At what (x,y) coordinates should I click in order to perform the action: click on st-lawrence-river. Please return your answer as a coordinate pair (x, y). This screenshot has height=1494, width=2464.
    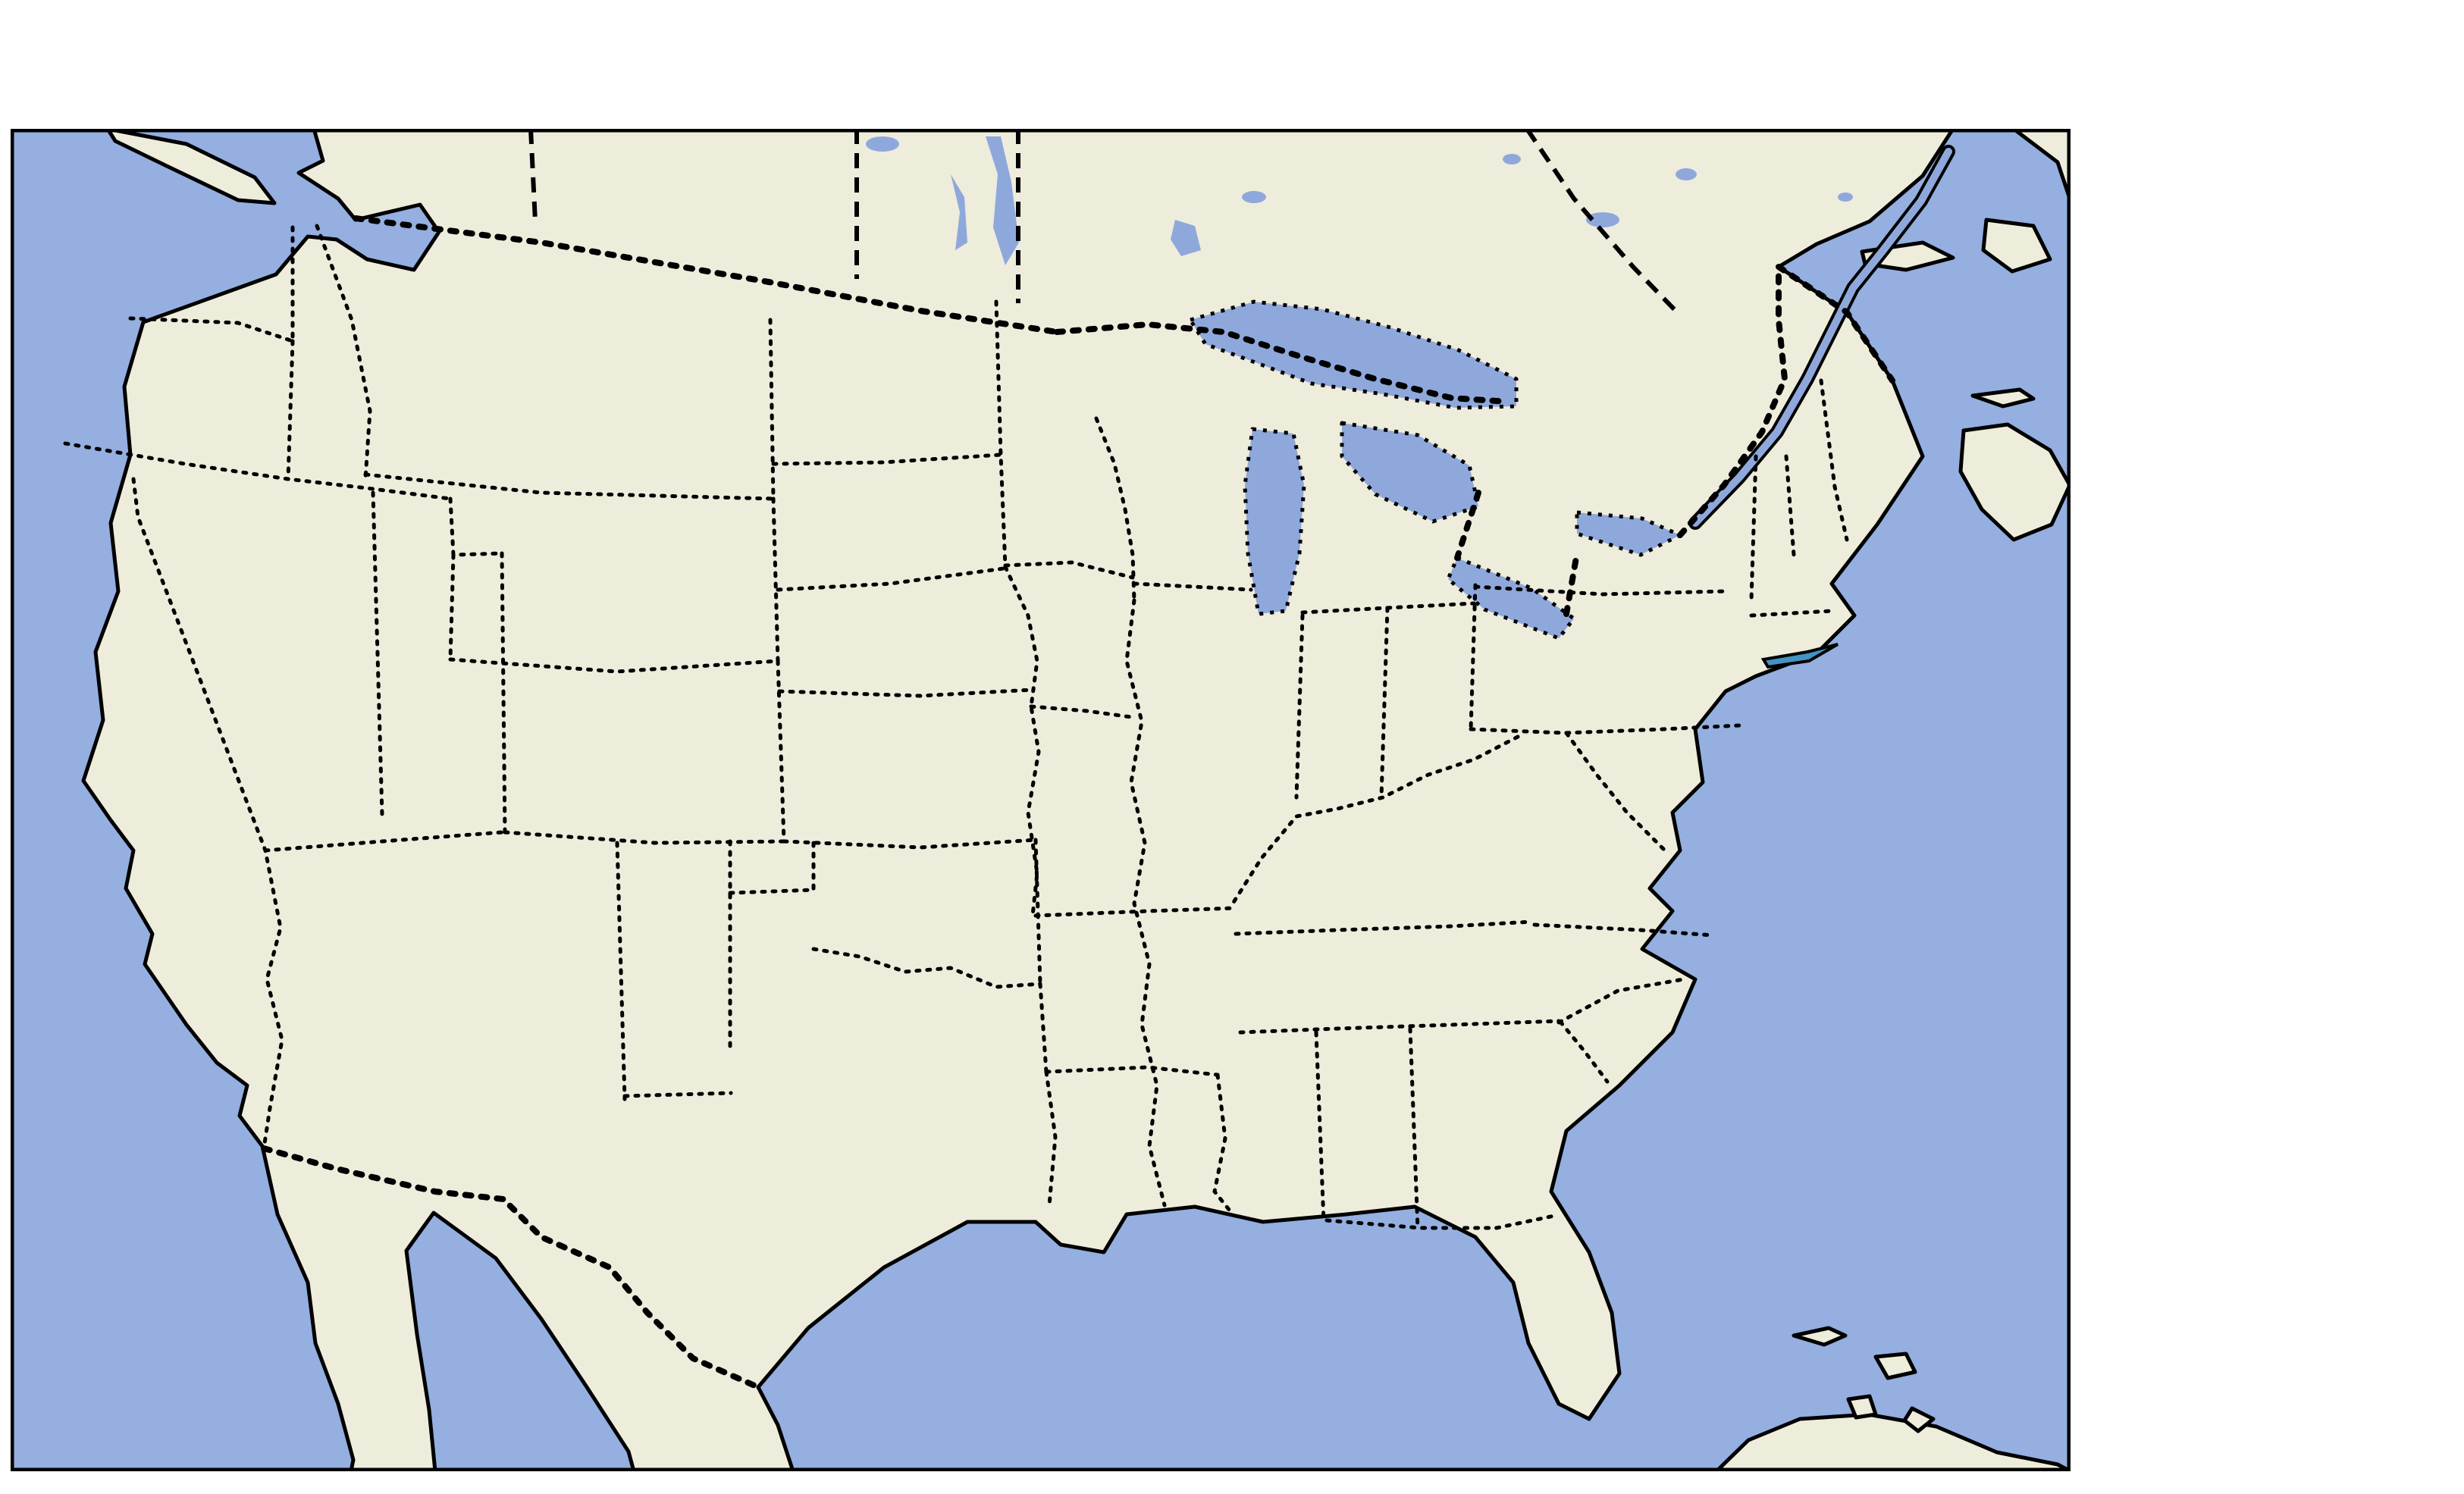
    Looking at the image, I should click on (1822, 337).